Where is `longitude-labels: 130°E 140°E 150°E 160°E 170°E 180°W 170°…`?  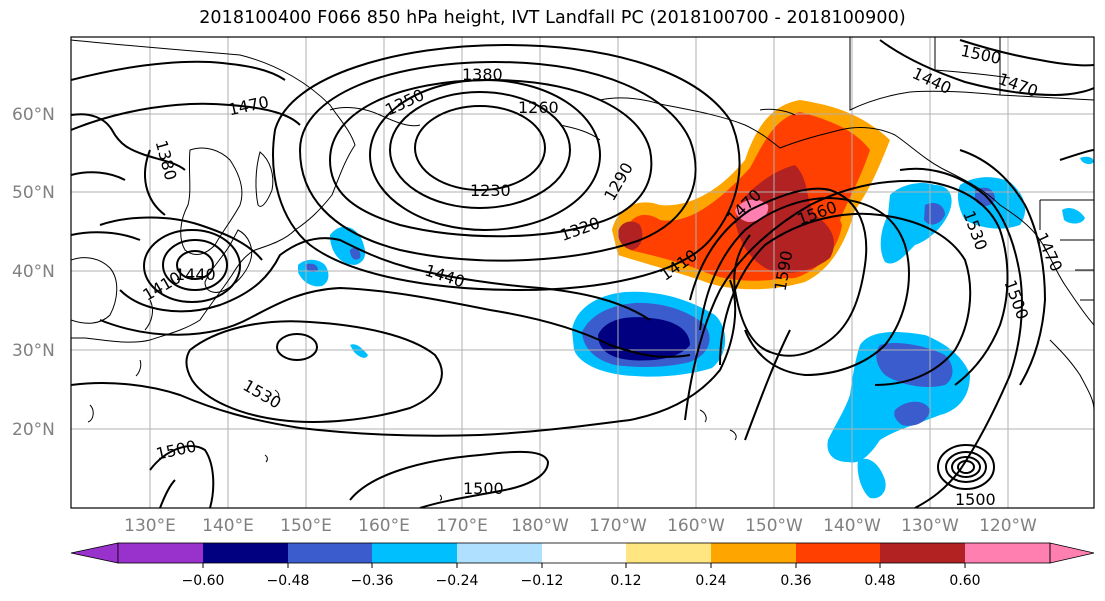
longitude-labels: 130°E 140°E 150°E 160°E 170°E 180°W 170°… is located at coordinates (580, 526).